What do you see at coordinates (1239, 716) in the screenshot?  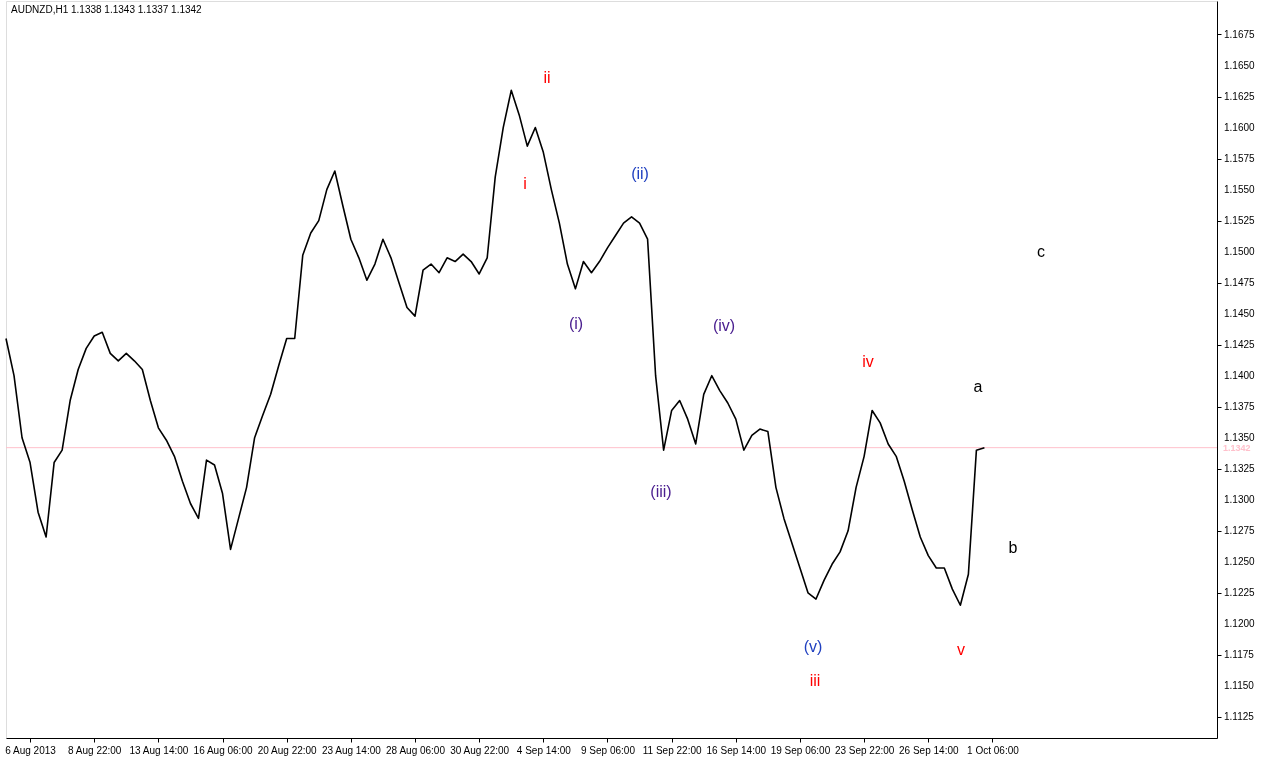 I see `y-tick-label: 1.1125` at bounding box center [1239, 716].